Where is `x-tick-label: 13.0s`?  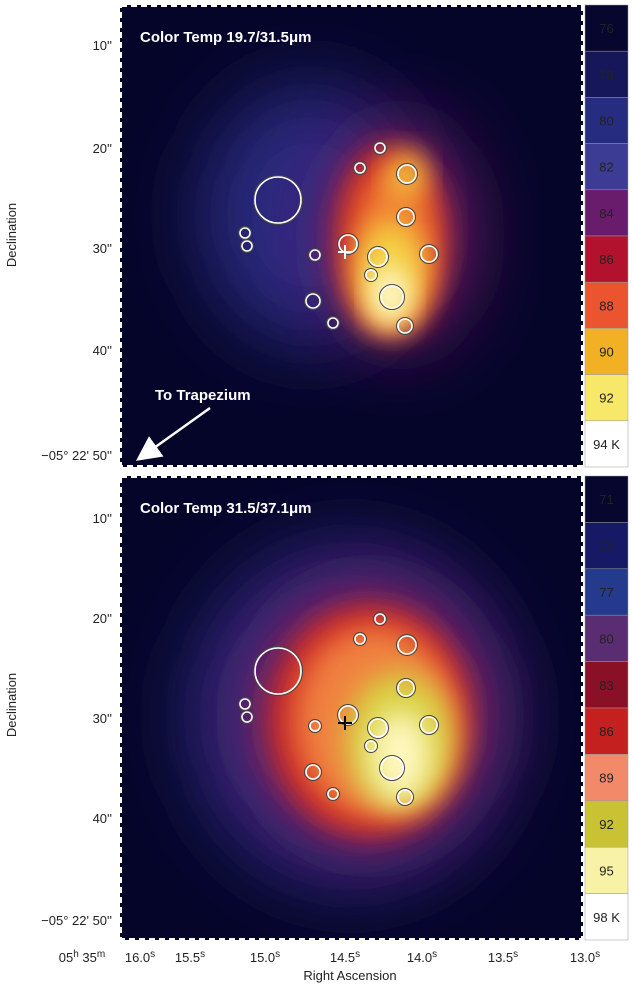
x-tick-label: 13.0s is located at coordinates (585, 957).